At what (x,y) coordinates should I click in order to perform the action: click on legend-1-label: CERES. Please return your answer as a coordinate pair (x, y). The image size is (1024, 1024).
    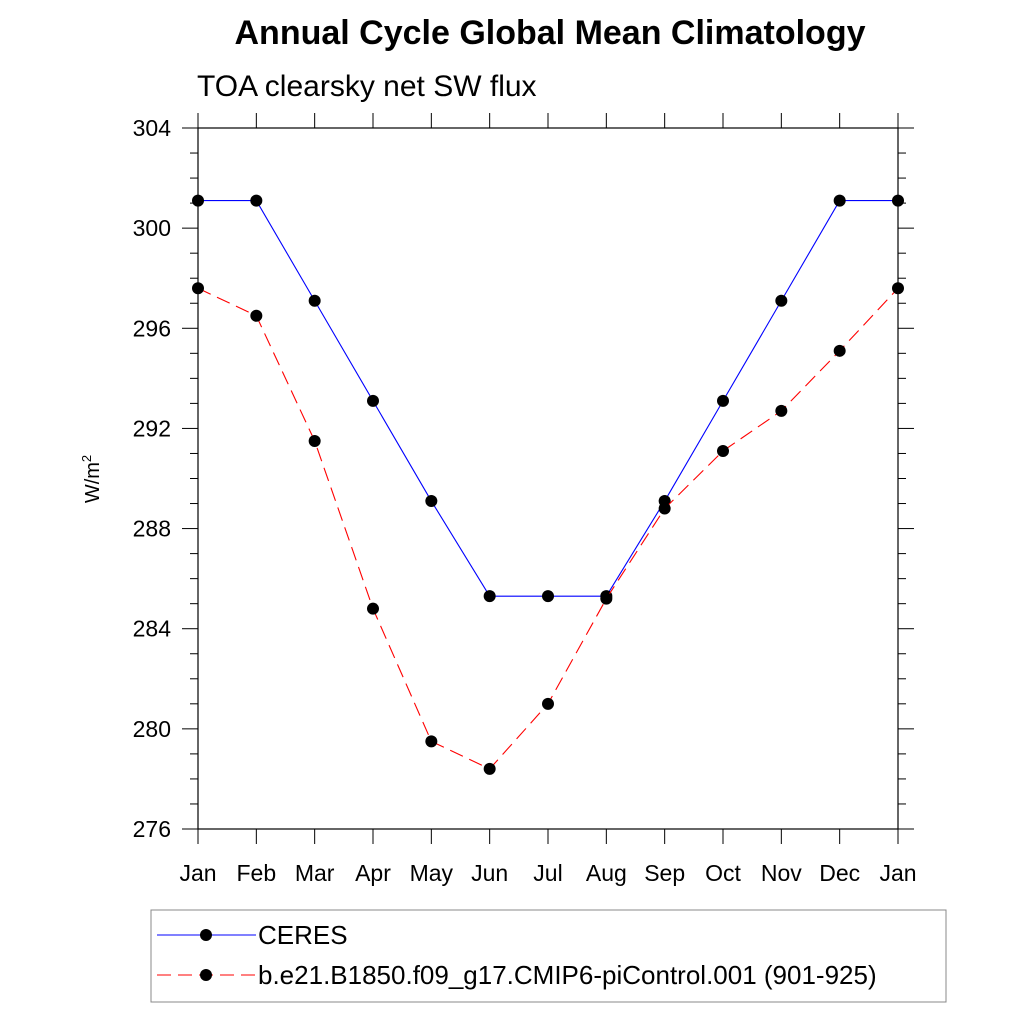
    Looking at the image, I should click on (303, 935).